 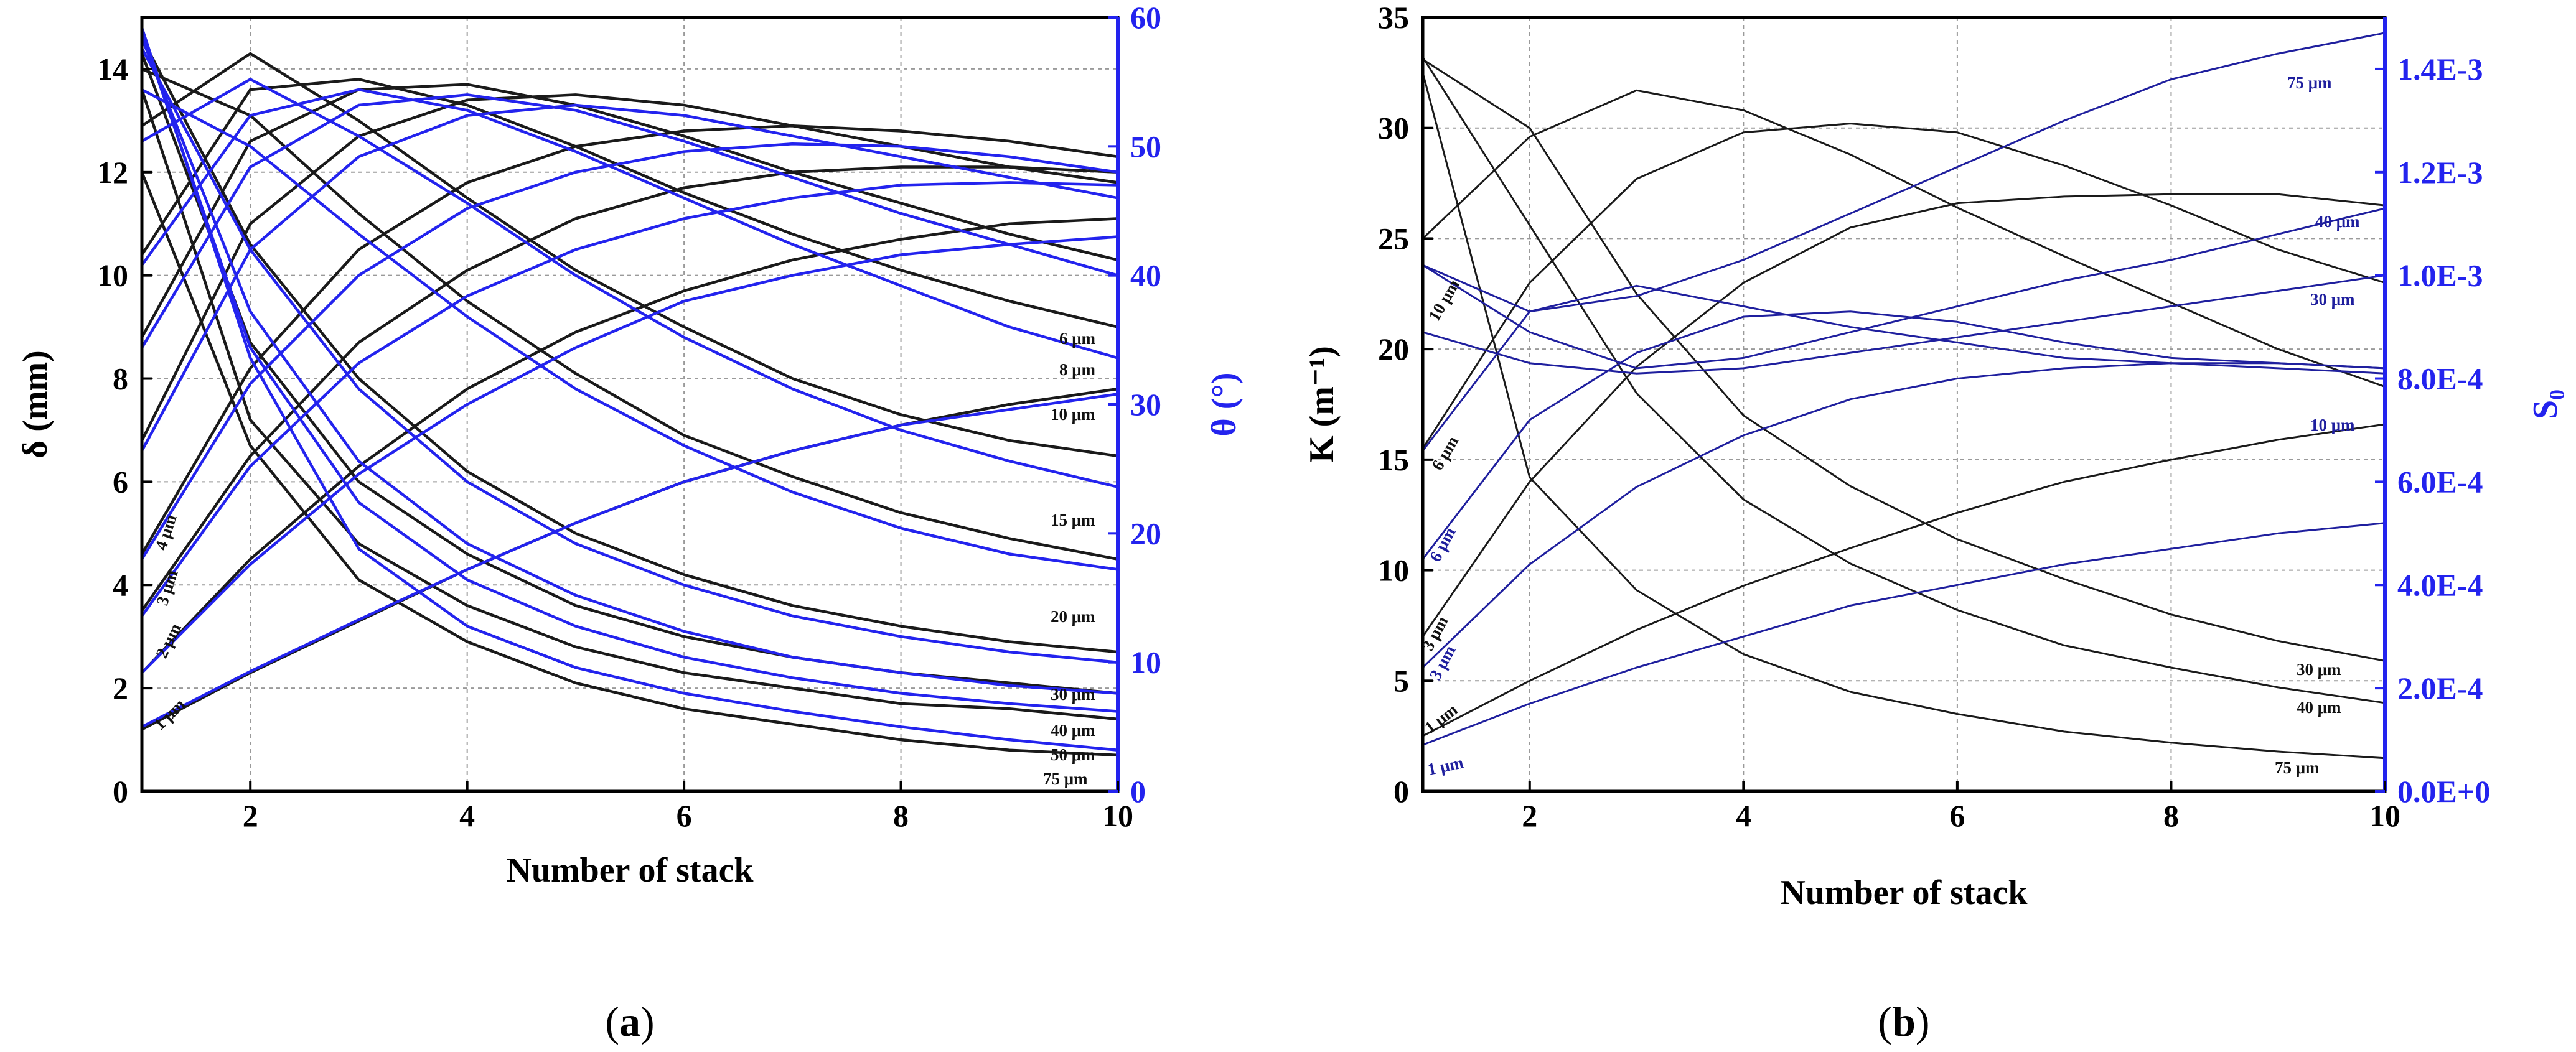 What do you see at coordinates (1393, 128) in the screenshot?
I see `y-tick-label: 30` at bounding box center [1393, 128].